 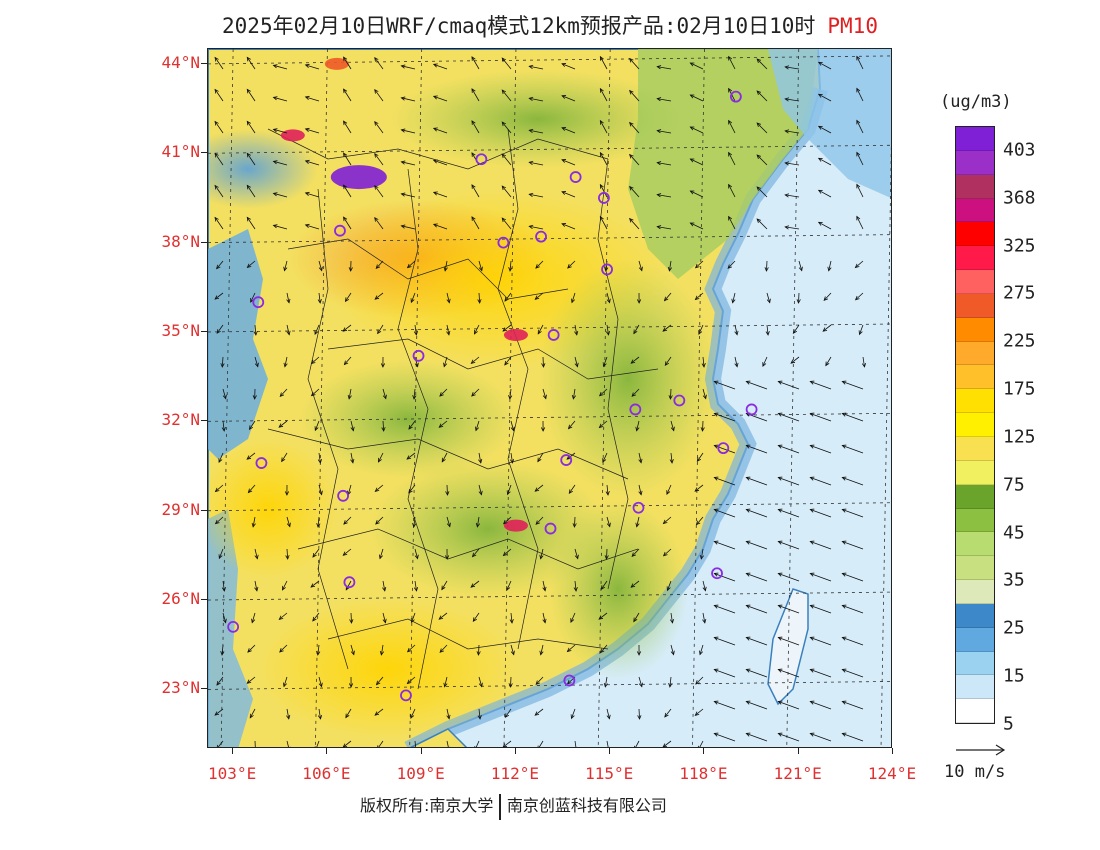 What do you see at coordinates (404, 294) in the screenshot?
I see `hotspots-layer` at bounding box center [404, 294].